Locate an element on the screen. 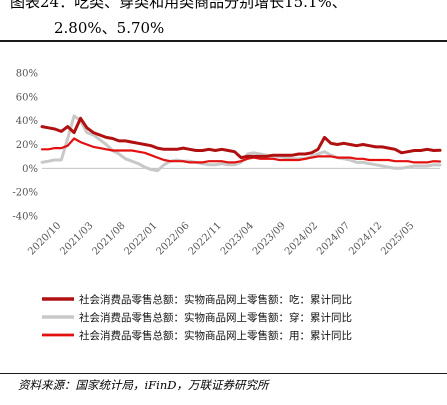 The height and width of the screenshot is (405, 447). chart-series is located at coordinates (241, 143).